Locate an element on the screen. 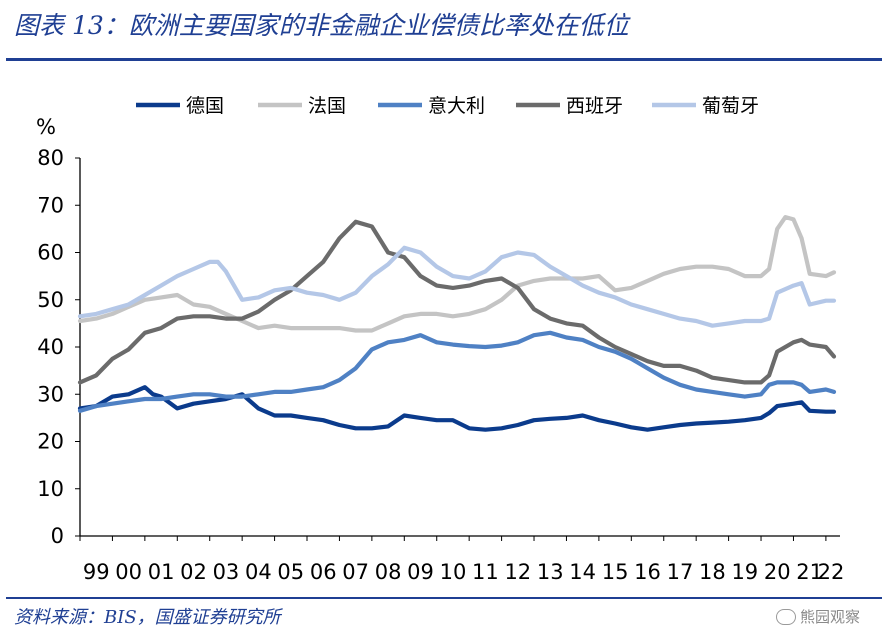 Image resolution: width=888 pixels, height=637 pixels. y-tick-label: 80 is located at coordinates (50, 158).